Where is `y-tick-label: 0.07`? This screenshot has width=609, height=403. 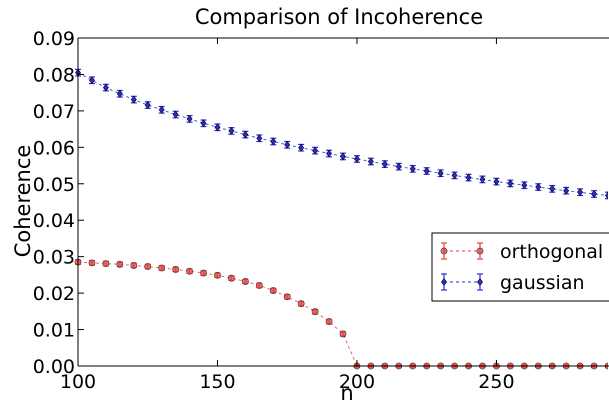 y-tick-label: 0.07 is located at coordinates (54, 112).